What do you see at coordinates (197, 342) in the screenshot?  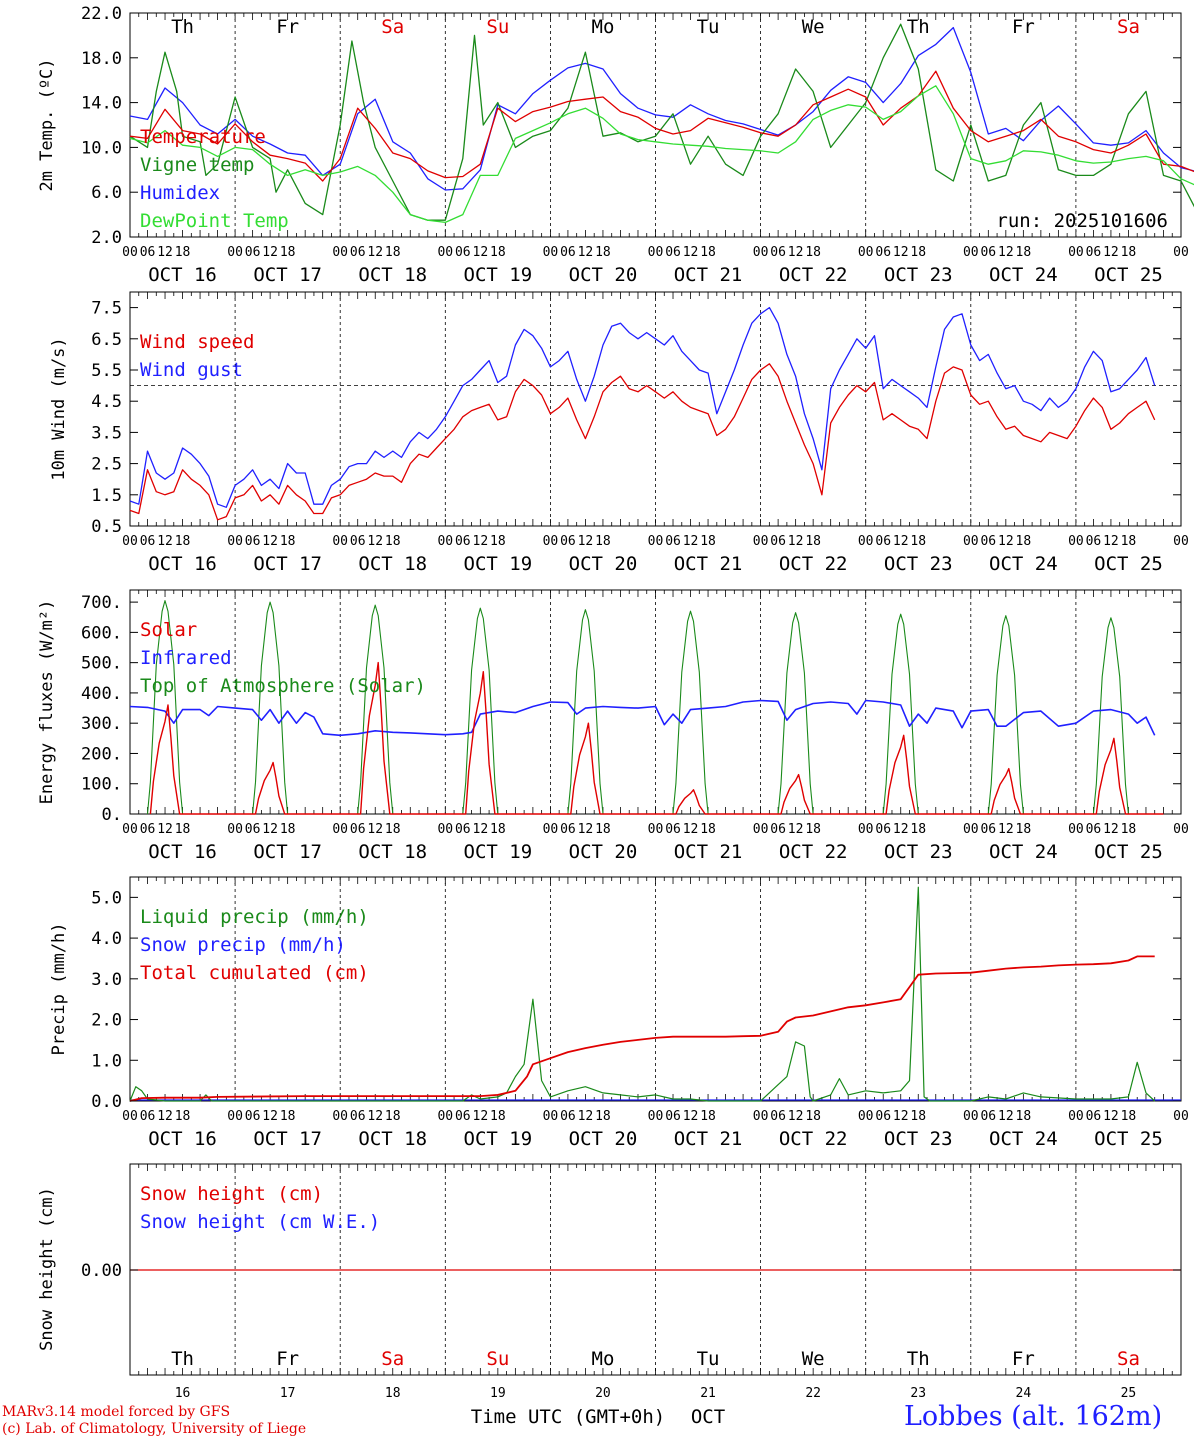 I see `wind-legend-1: Wind speed` at bounding box center [197, 342].